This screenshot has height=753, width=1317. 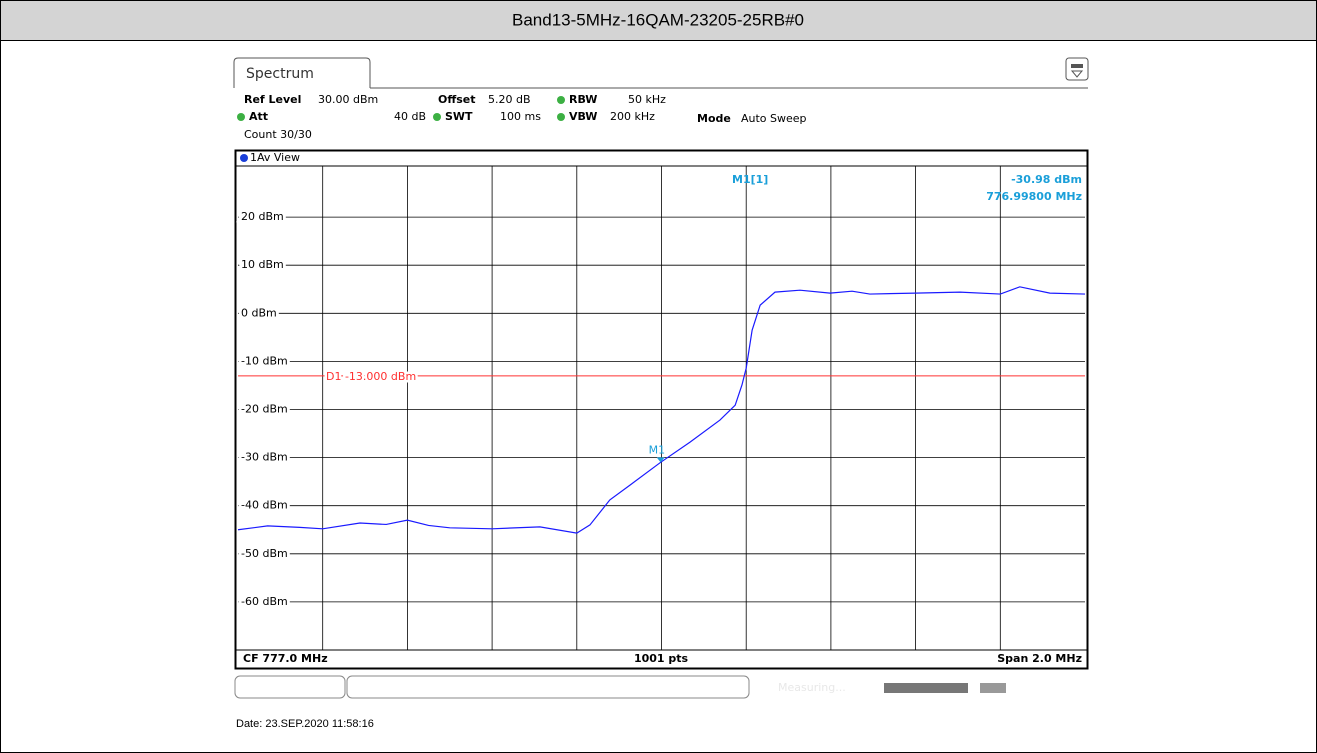 I want to click on setting-label: SWT, so click(x=459, y=116).